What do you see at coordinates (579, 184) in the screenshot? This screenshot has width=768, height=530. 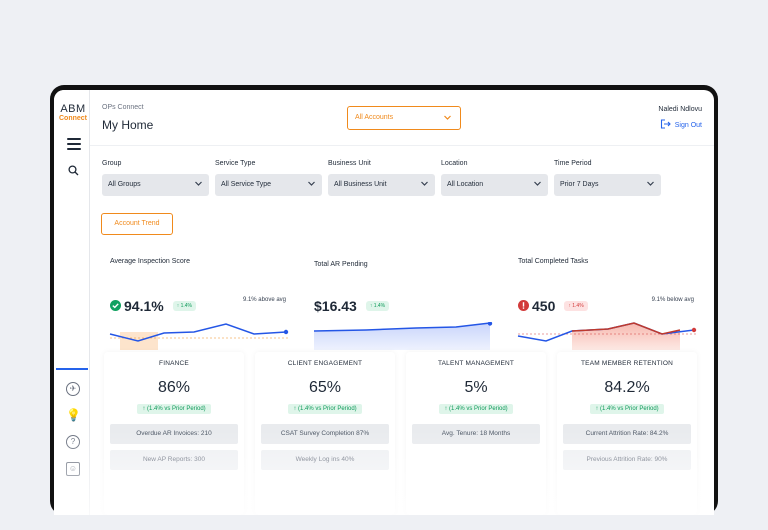 I see `select-value: Prior 7 Days` at bounding box center [579, 184].